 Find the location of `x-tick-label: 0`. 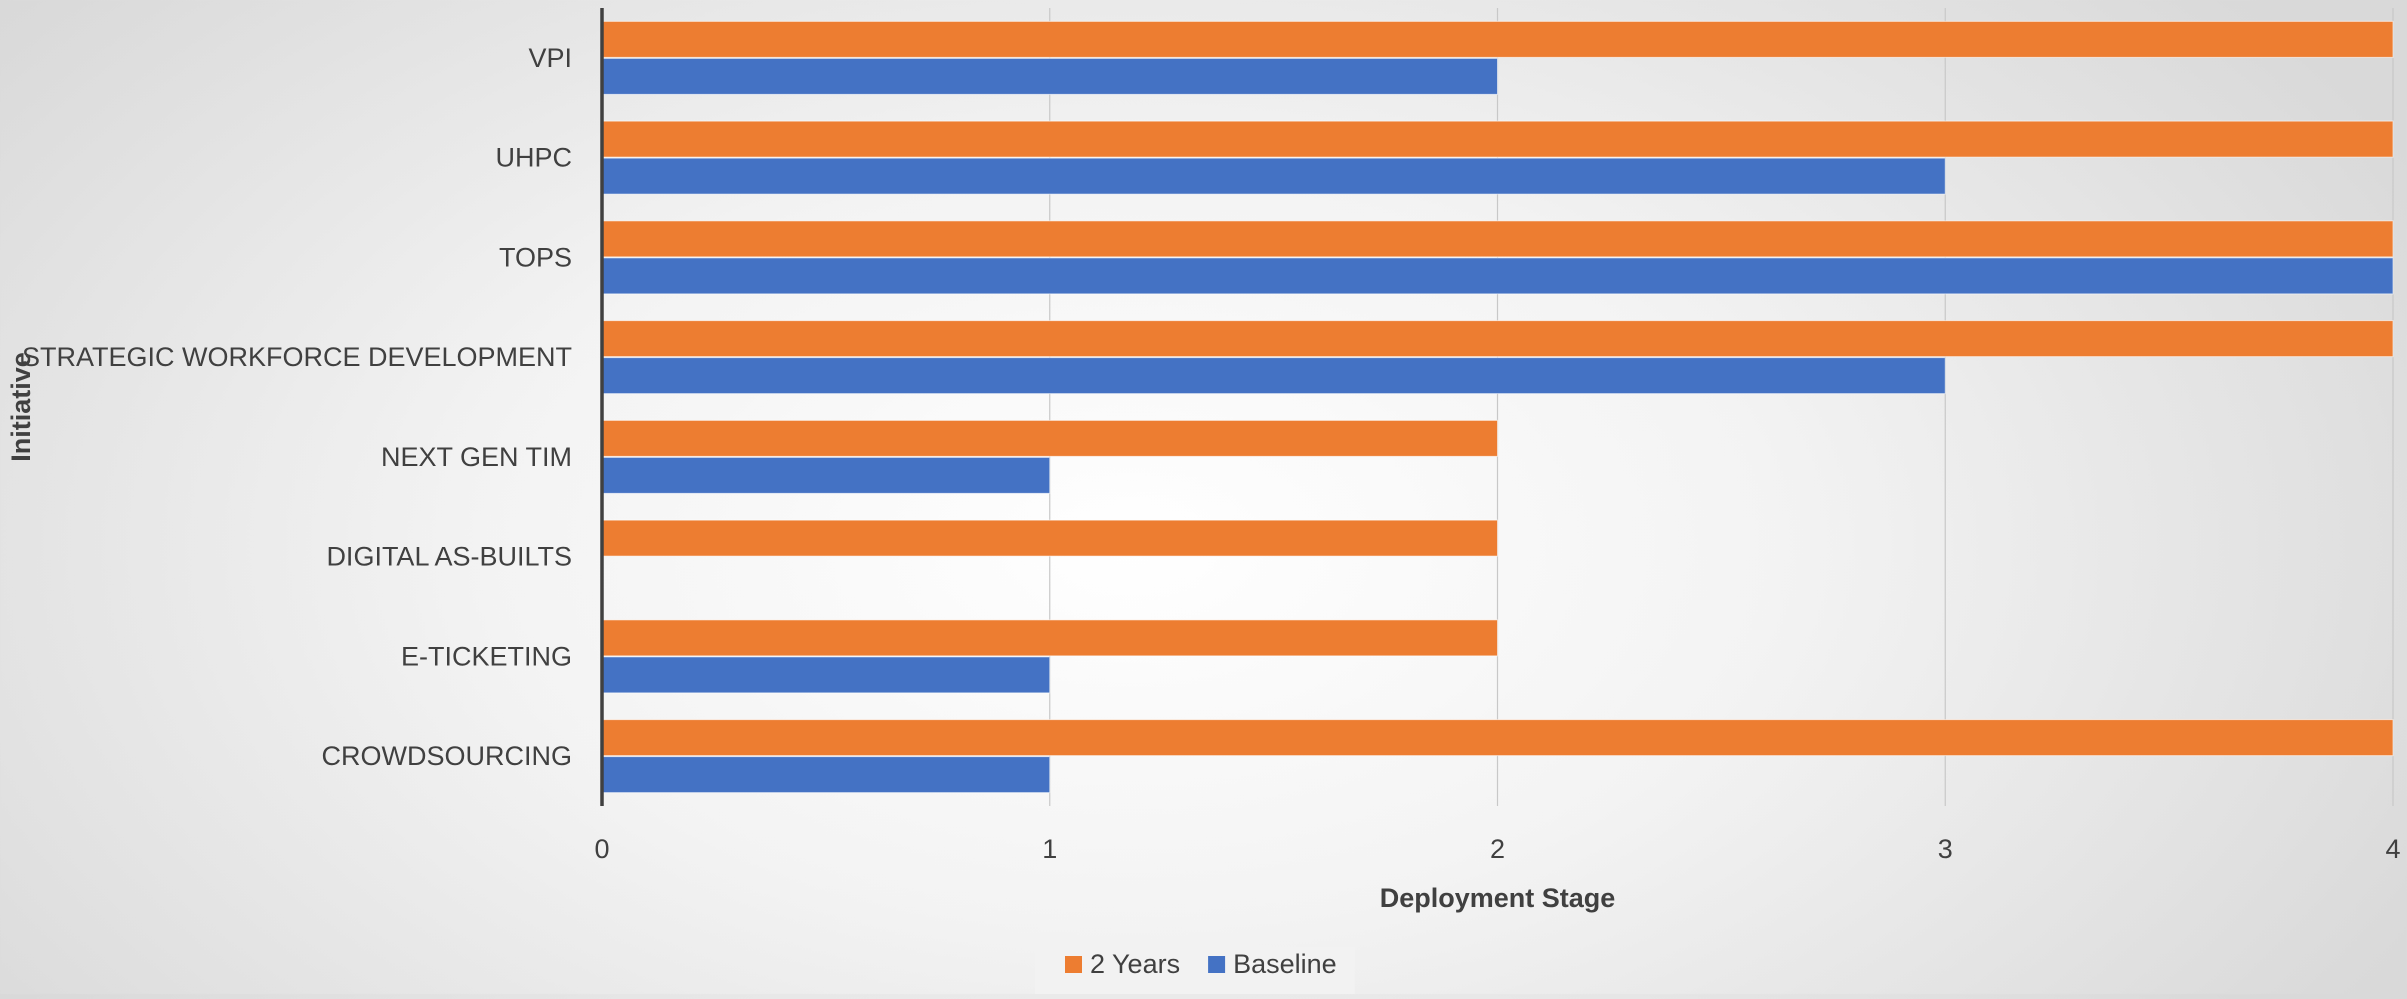

x-tick-label: 0 is located at coordinates (601, 849).